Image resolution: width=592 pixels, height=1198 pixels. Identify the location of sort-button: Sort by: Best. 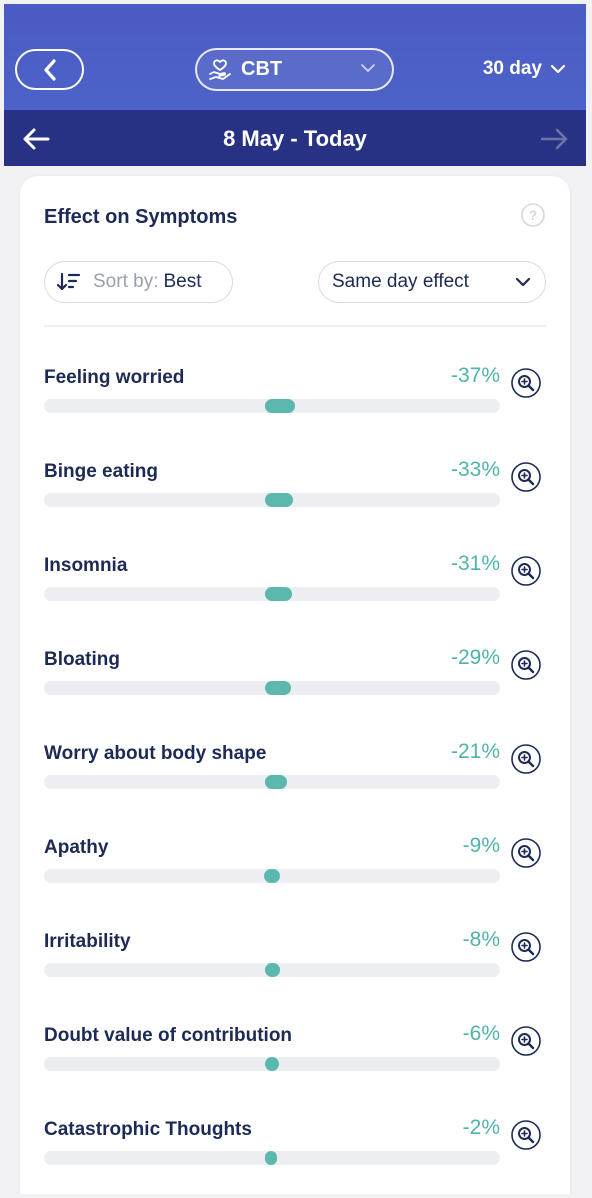
(138, 282).